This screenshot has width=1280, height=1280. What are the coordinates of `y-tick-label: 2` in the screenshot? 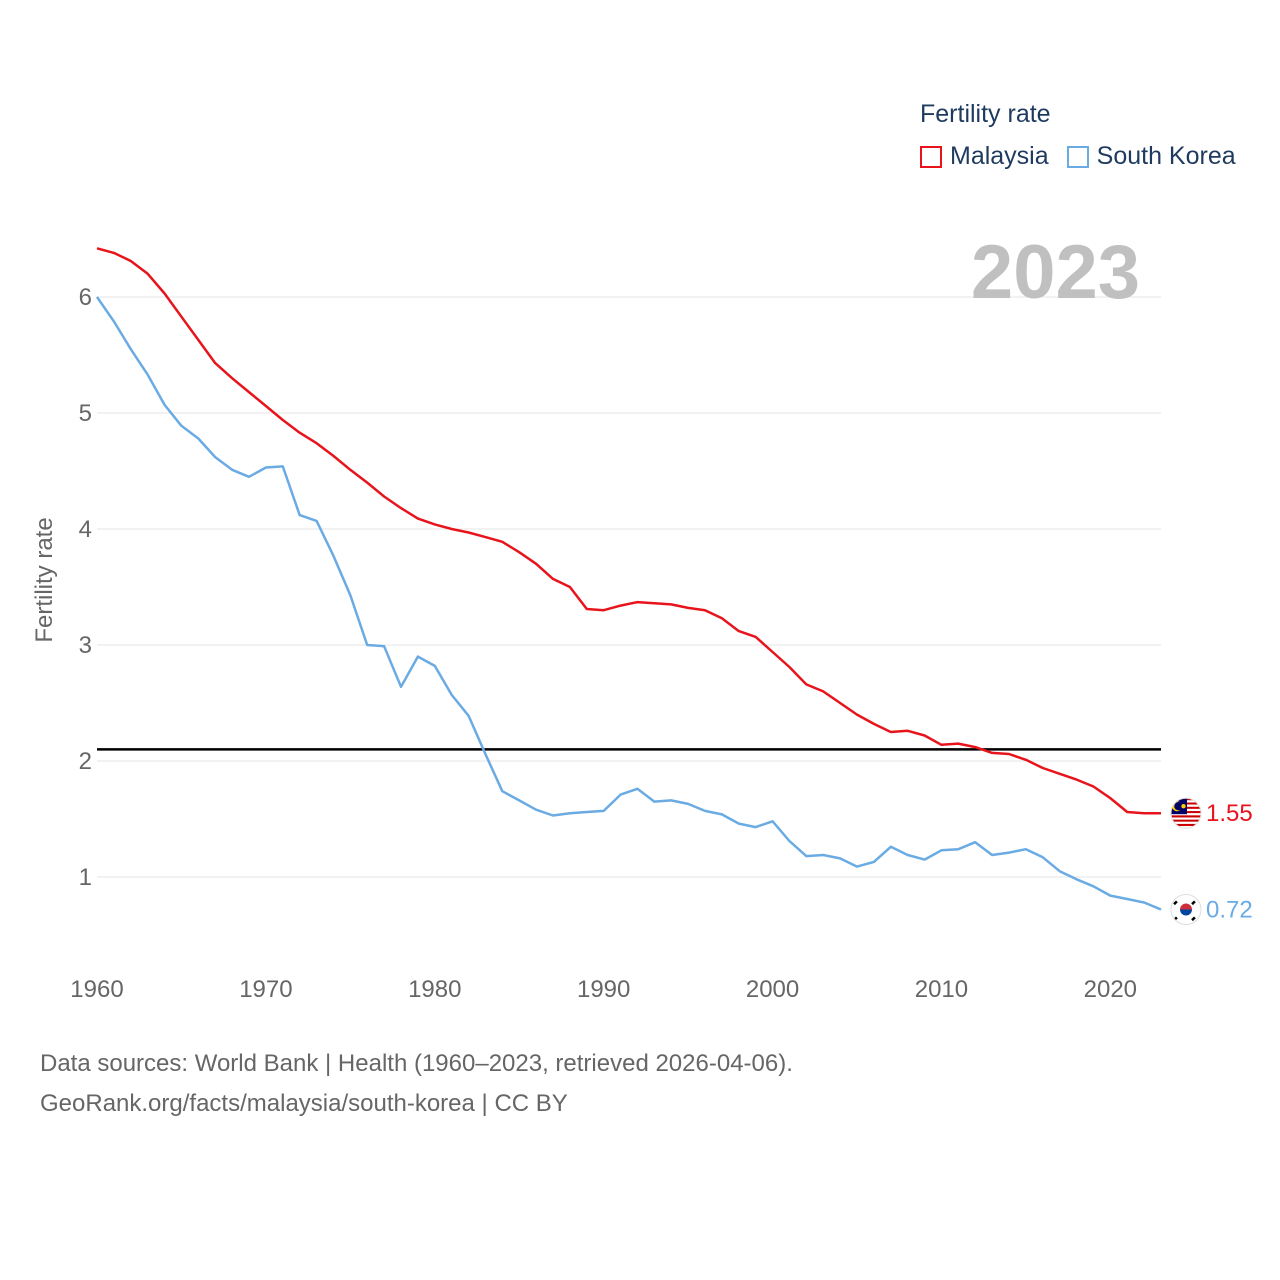 It's located at (85, 761).